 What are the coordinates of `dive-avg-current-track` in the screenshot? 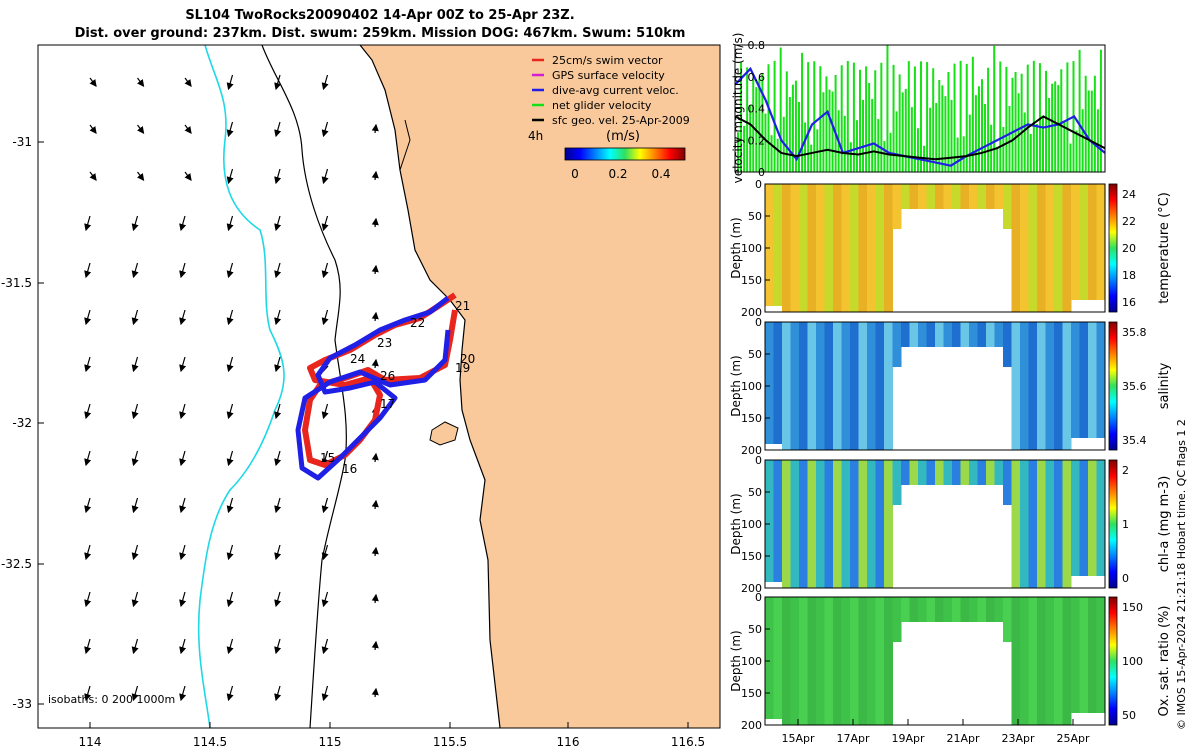 It's located at (373, 388).